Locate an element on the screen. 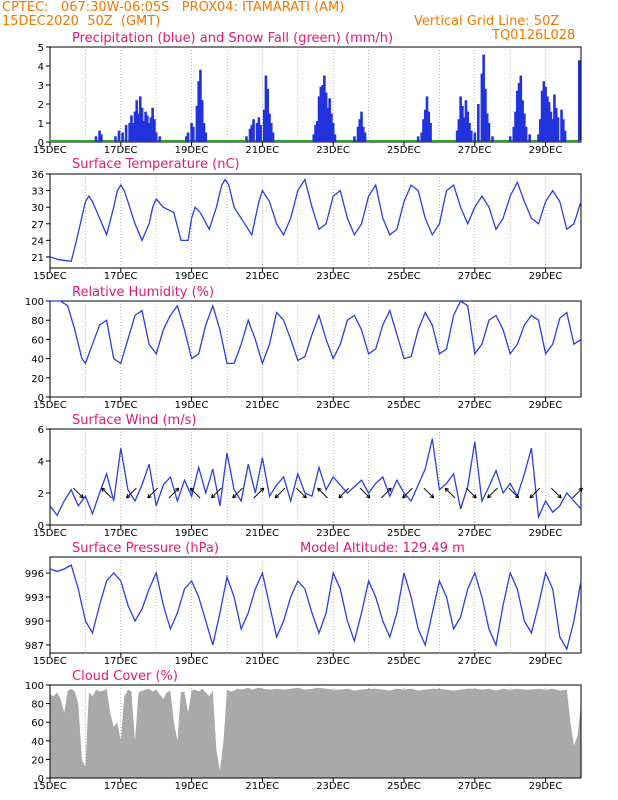 This screenshot has width=618, height=800. cloud_cover-area is located at coordinates (315, 732).